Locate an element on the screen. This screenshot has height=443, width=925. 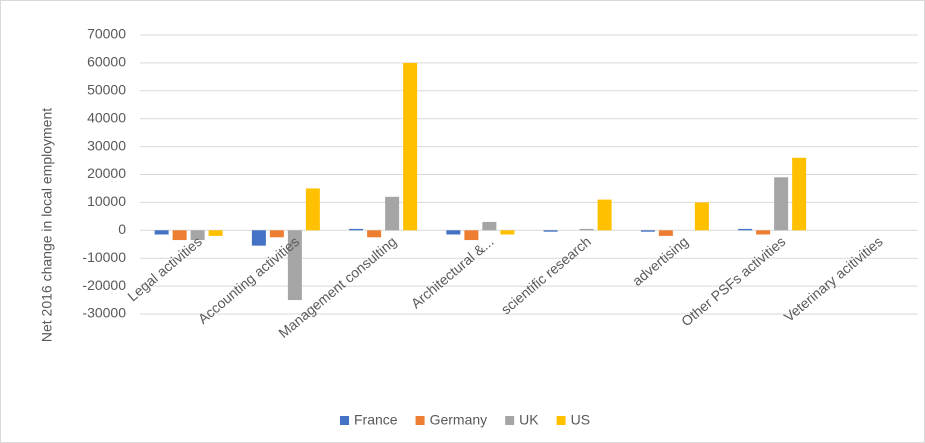
y-tick-label: 50000 is located at coordinates (106, 90).